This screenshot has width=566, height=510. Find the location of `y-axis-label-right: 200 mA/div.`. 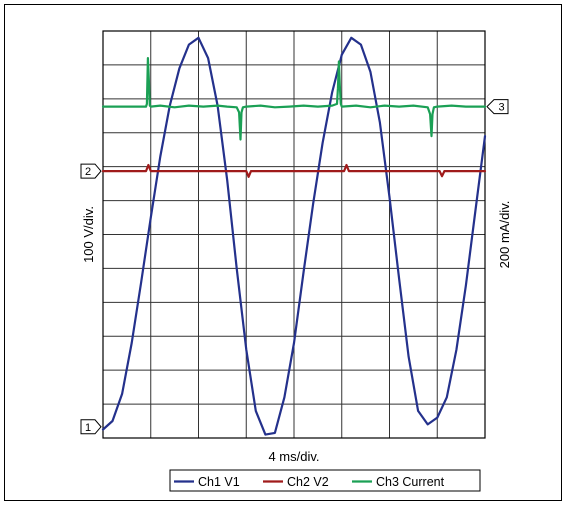

y-axis-label-right: 200 mA/div. is located at coordinates (504, 235).